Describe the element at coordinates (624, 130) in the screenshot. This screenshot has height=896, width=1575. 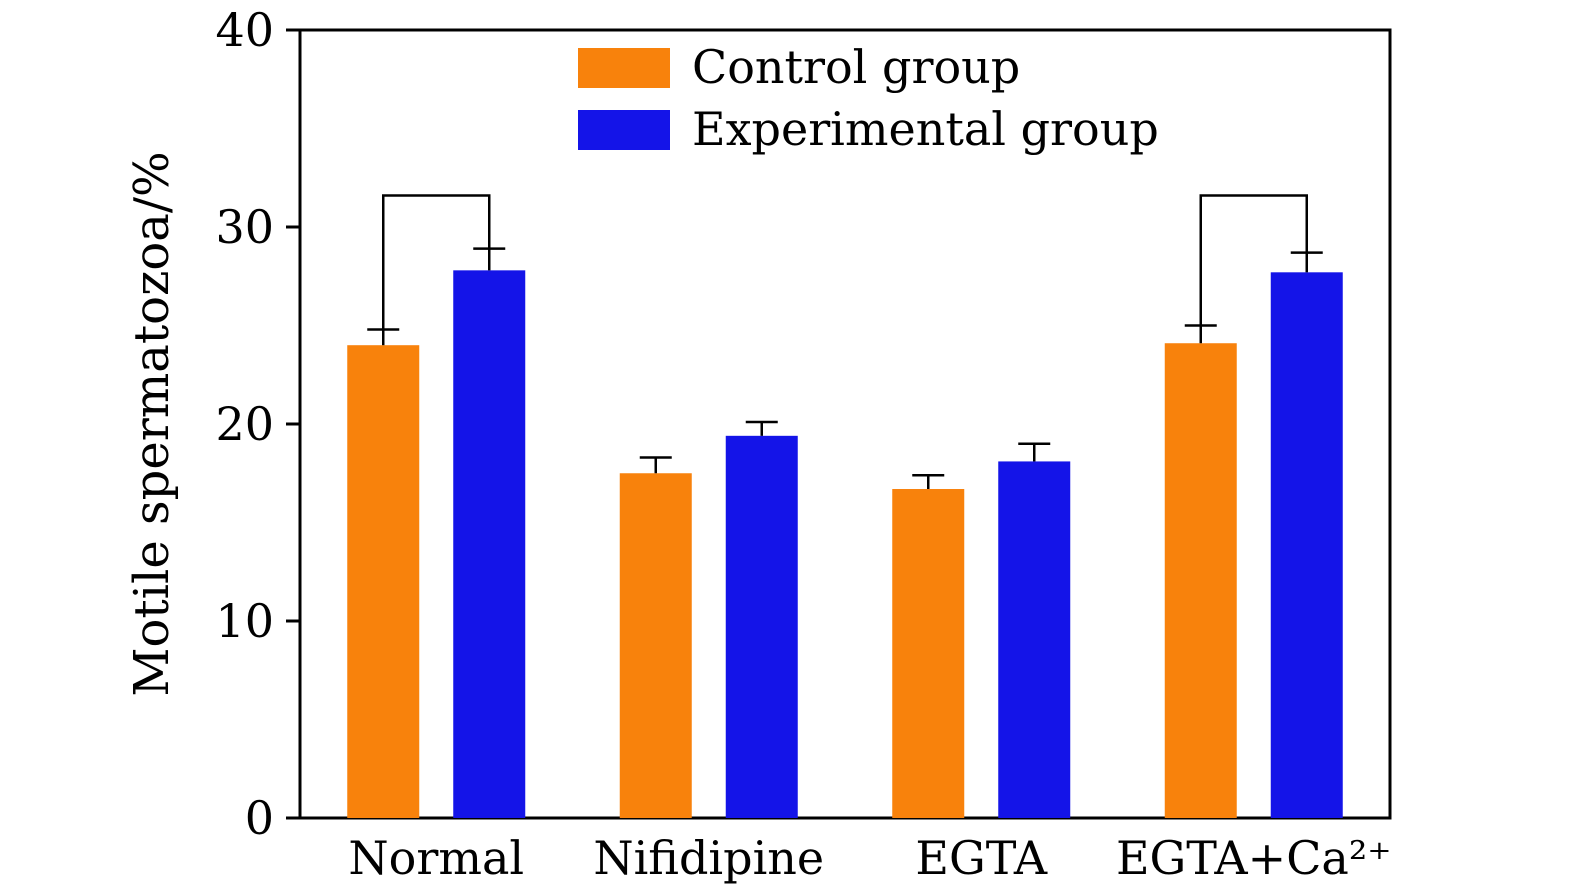
I see `legend-swatch-experimental-group` at that location.